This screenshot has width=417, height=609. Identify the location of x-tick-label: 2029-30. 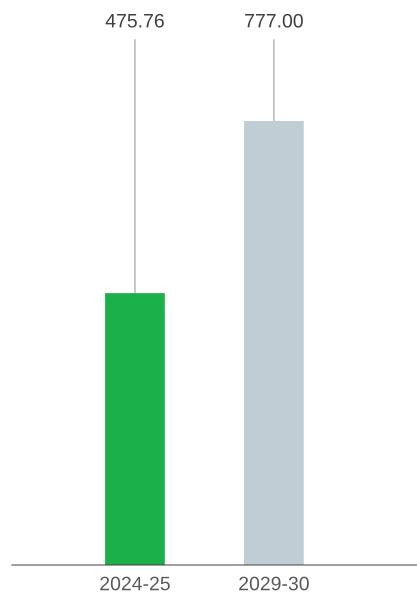
(274, 583).